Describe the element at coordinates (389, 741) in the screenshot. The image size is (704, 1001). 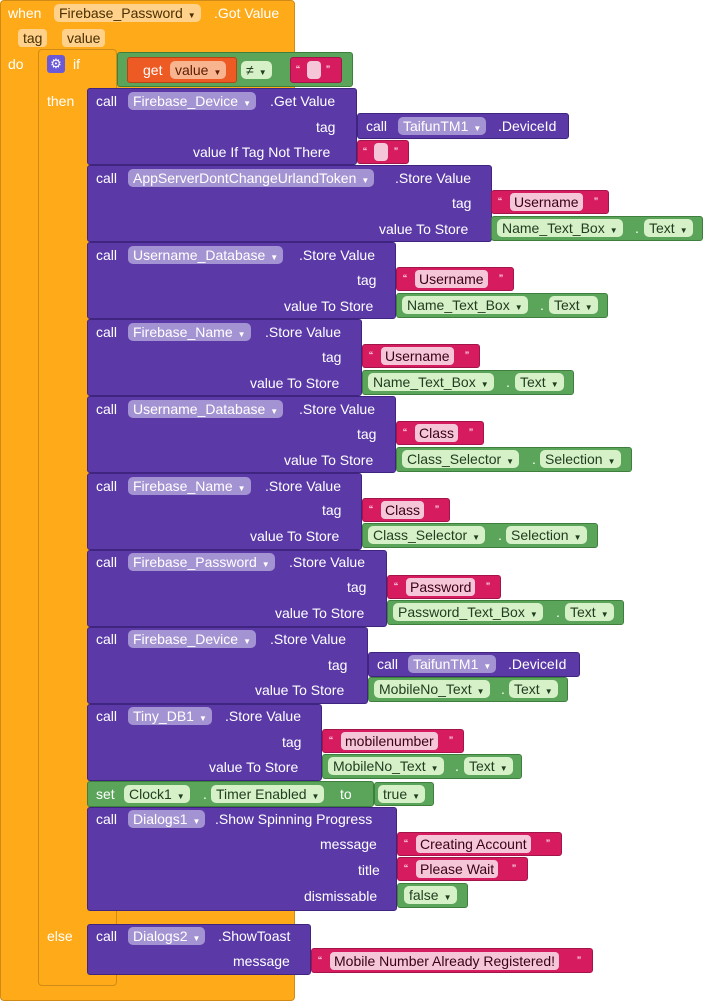
I see `tag-text-field: mobilenumber` at that location.